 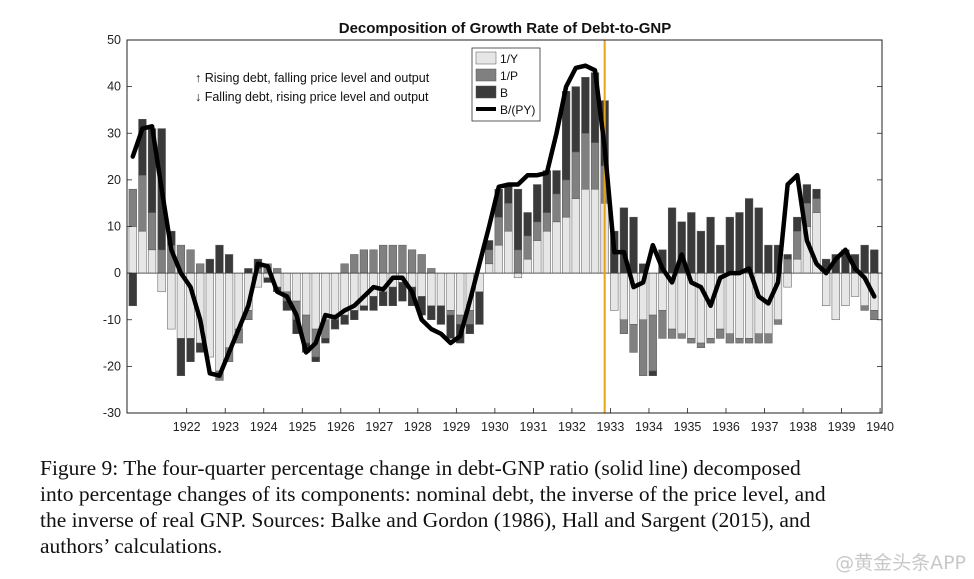 I want to click on legend-label: B/(PY), so click(x=517, y=110).